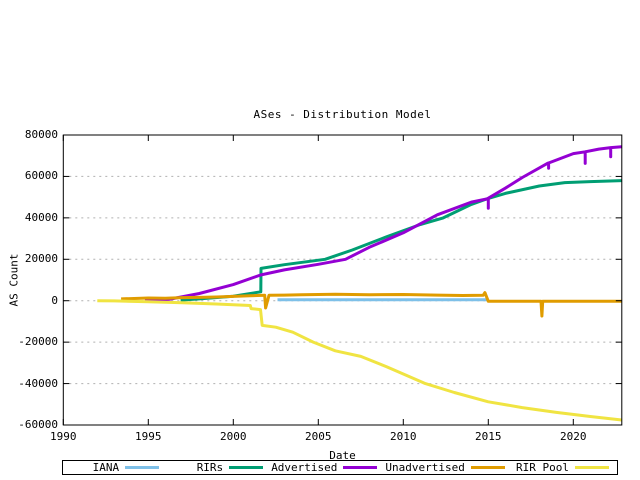  What do you see at coordinates (38, 383) in the screenshot?
I see `y-tick-label: -40000` at bounding box center [38, 383].